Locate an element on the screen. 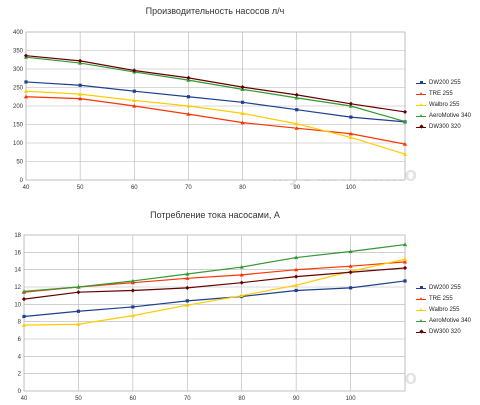 The height and width of the screenshot is (405, 480). y-tick-label: 200 is located at coordinates (18, 107).